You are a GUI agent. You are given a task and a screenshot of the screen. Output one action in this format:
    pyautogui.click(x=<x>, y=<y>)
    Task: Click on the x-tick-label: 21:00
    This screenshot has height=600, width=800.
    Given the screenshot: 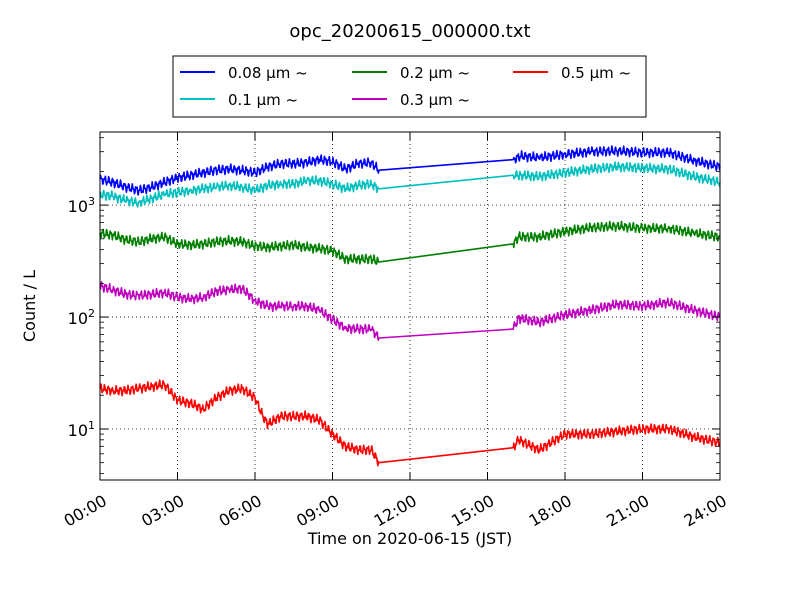 What is the action you would take?
    pyautogui.click(x=627, y=511)
    